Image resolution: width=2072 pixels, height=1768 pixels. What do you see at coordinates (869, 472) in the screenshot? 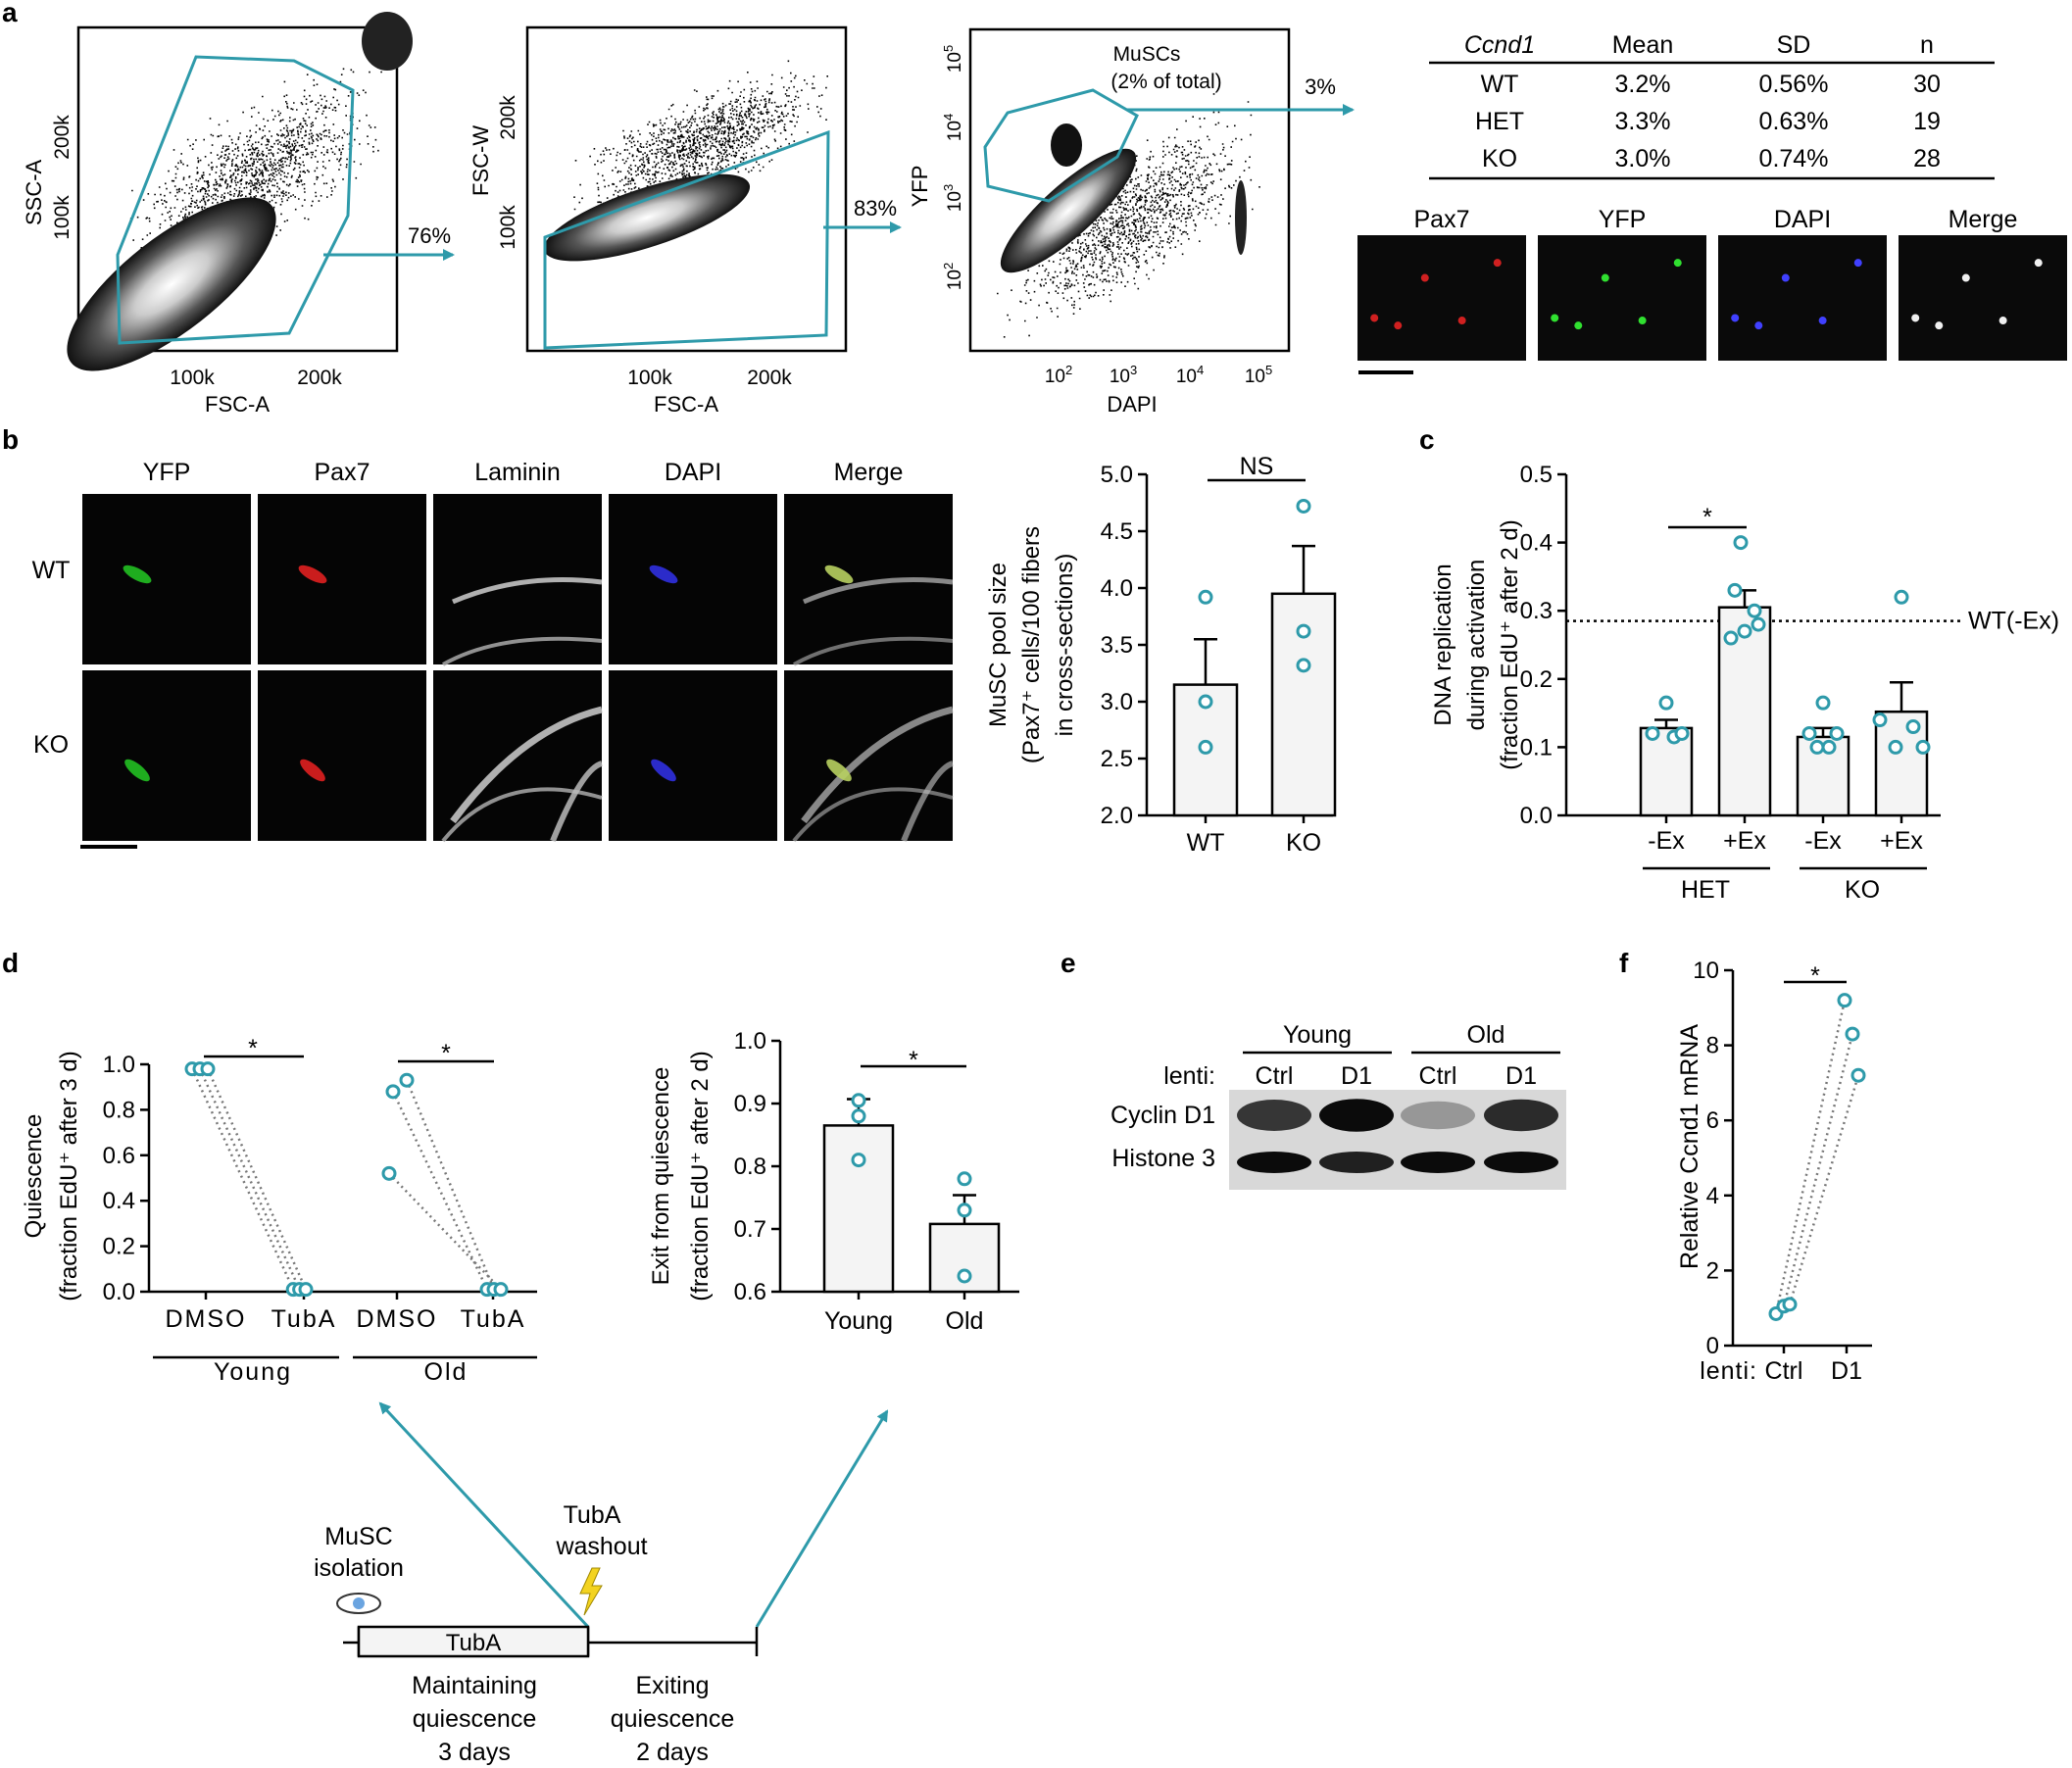
I see `micrograph-column-label: Merge` at bounding box center [869, 472].